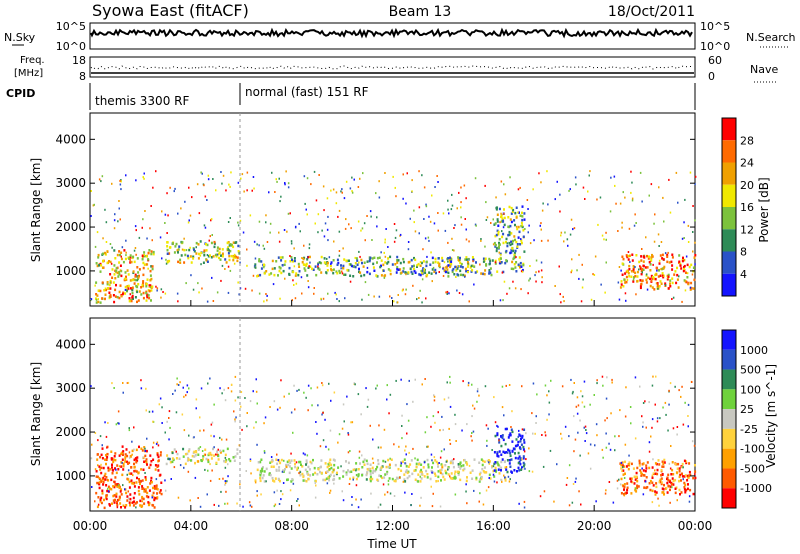  What do you see at coordinates (771, 416) in the screenshot?
I see `velocity-colorbar-label: Velocity [m s^-1]` at bounding box center [771, 416].